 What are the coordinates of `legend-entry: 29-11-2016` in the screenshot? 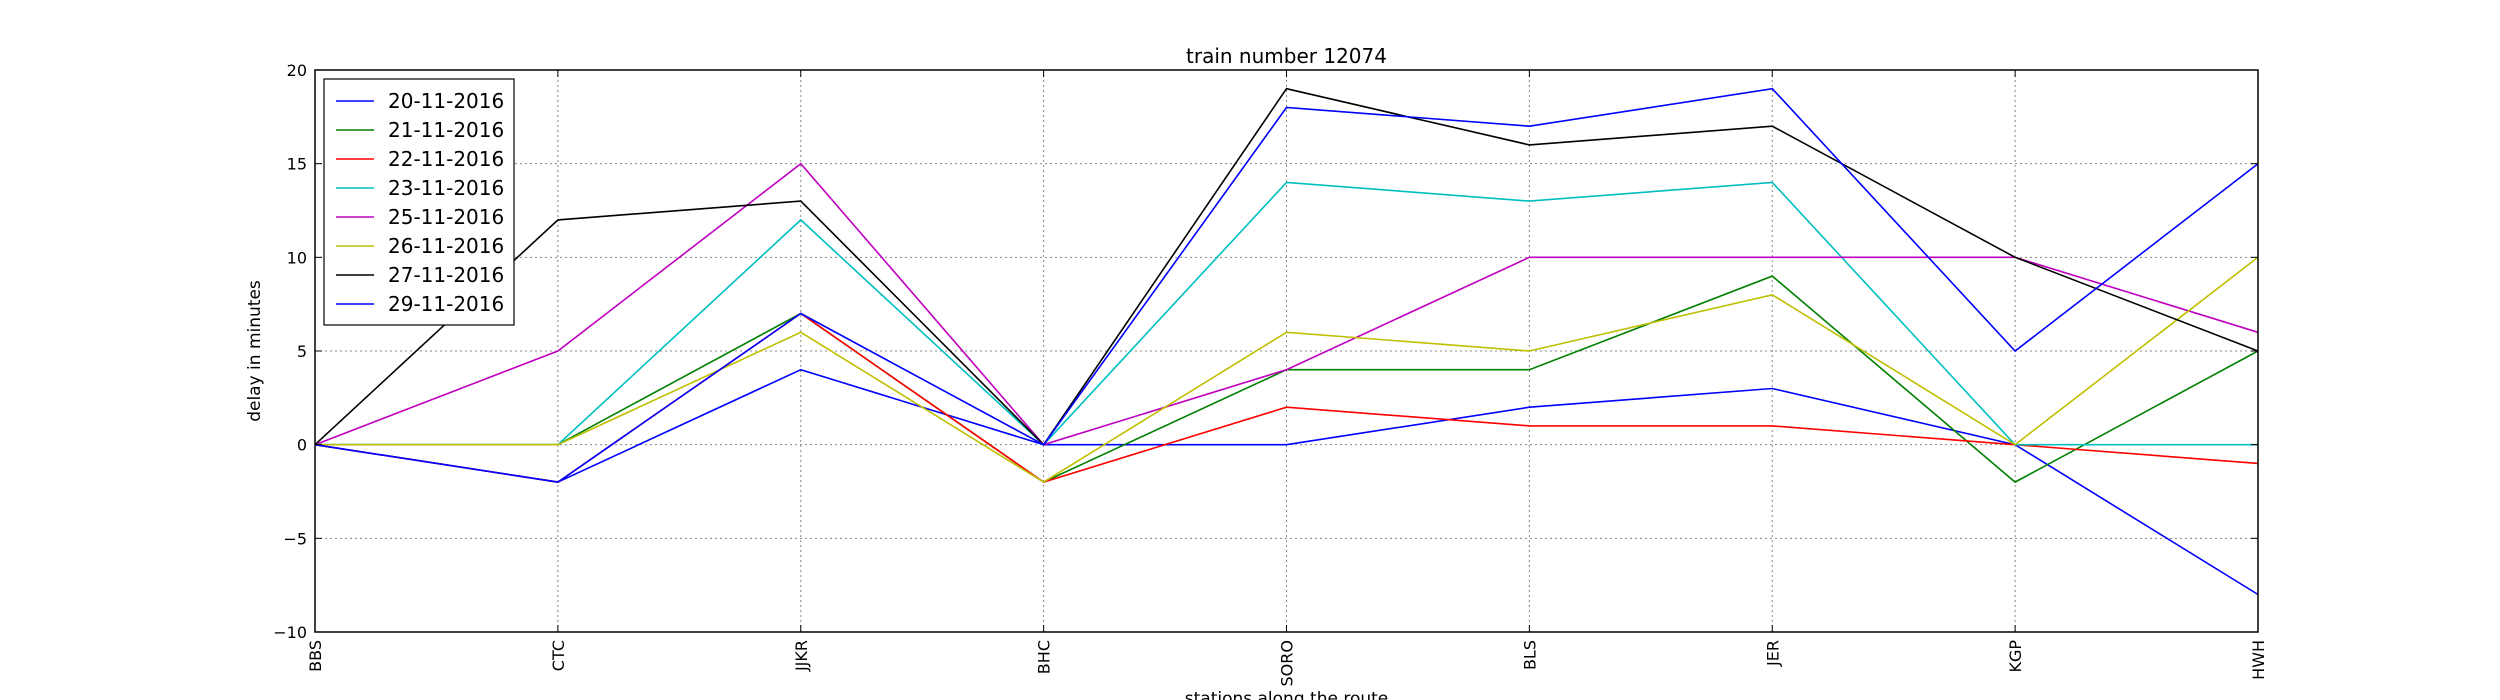 It's located at (446, 304).